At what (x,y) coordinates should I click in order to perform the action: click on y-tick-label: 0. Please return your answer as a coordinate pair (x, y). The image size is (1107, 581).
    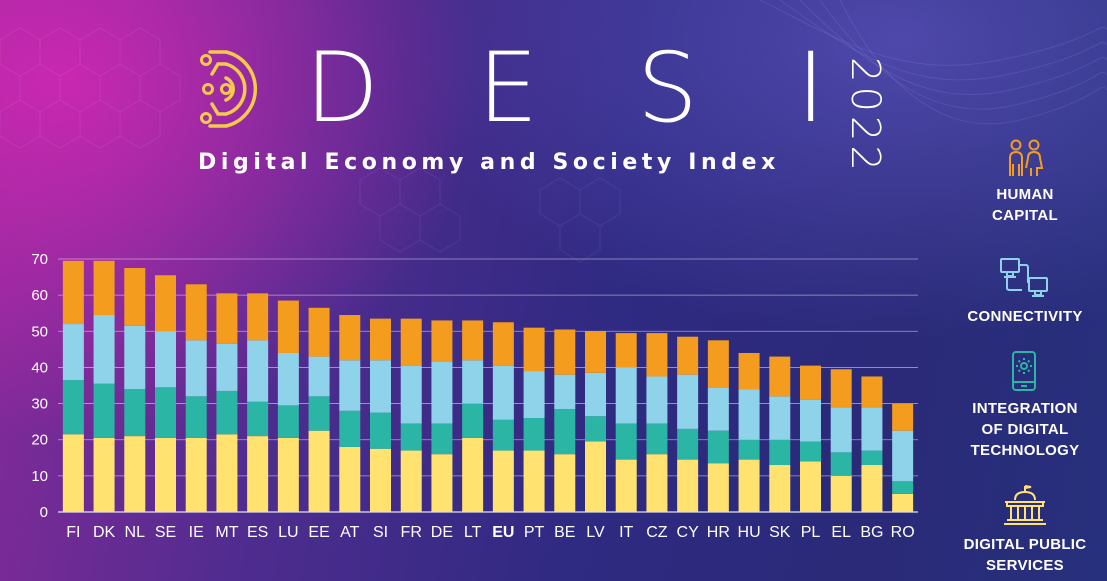
    Looking at the image, I should click on (44, 512).